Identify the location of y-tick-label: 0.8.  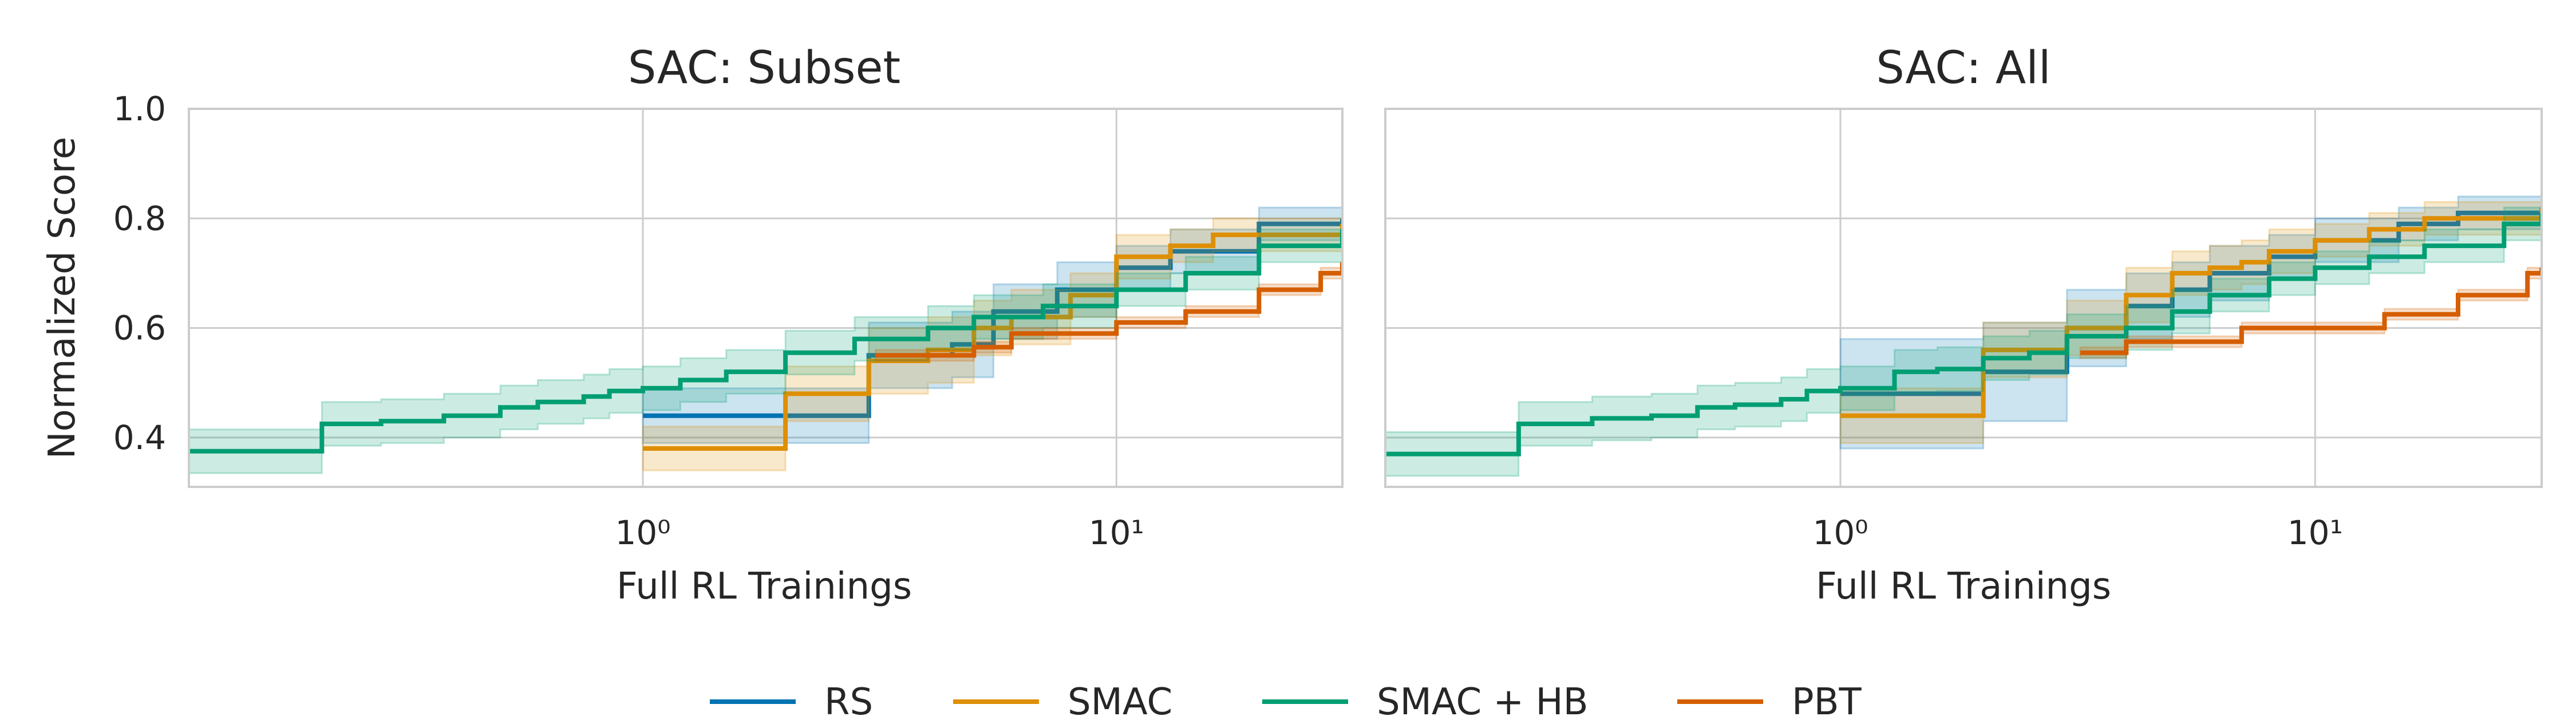
(139, 218).